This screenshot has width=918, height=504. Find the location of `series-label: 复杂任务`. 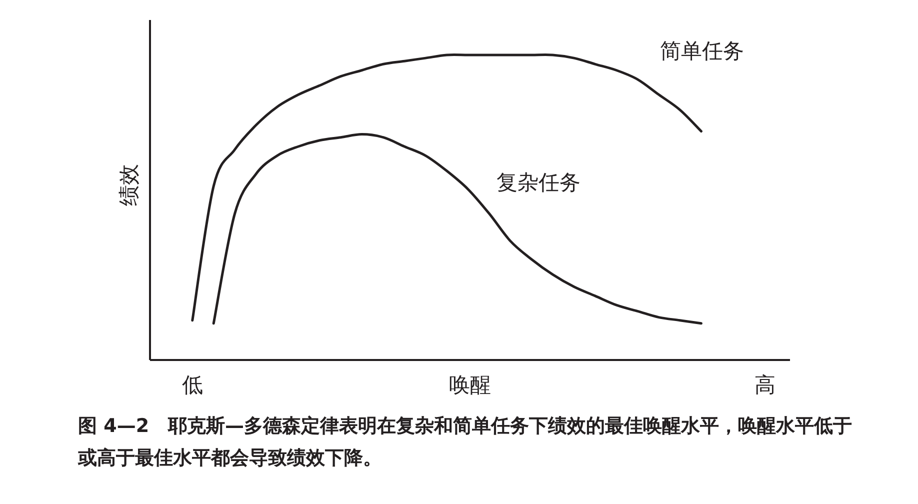

series-label: 复杂任务 is located at coordinates (538, 182).